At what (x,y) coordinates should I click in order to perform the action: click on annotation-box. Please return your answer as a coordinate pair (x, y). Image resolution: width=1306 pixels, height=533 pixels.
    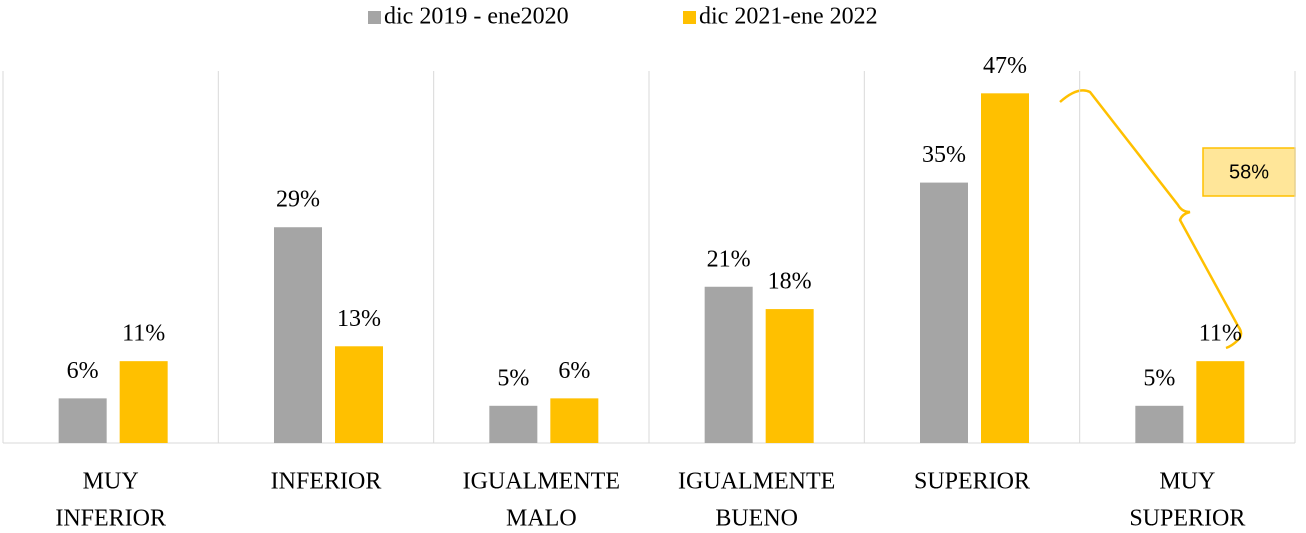
    Looking at the image, I should click on (1249, 172).